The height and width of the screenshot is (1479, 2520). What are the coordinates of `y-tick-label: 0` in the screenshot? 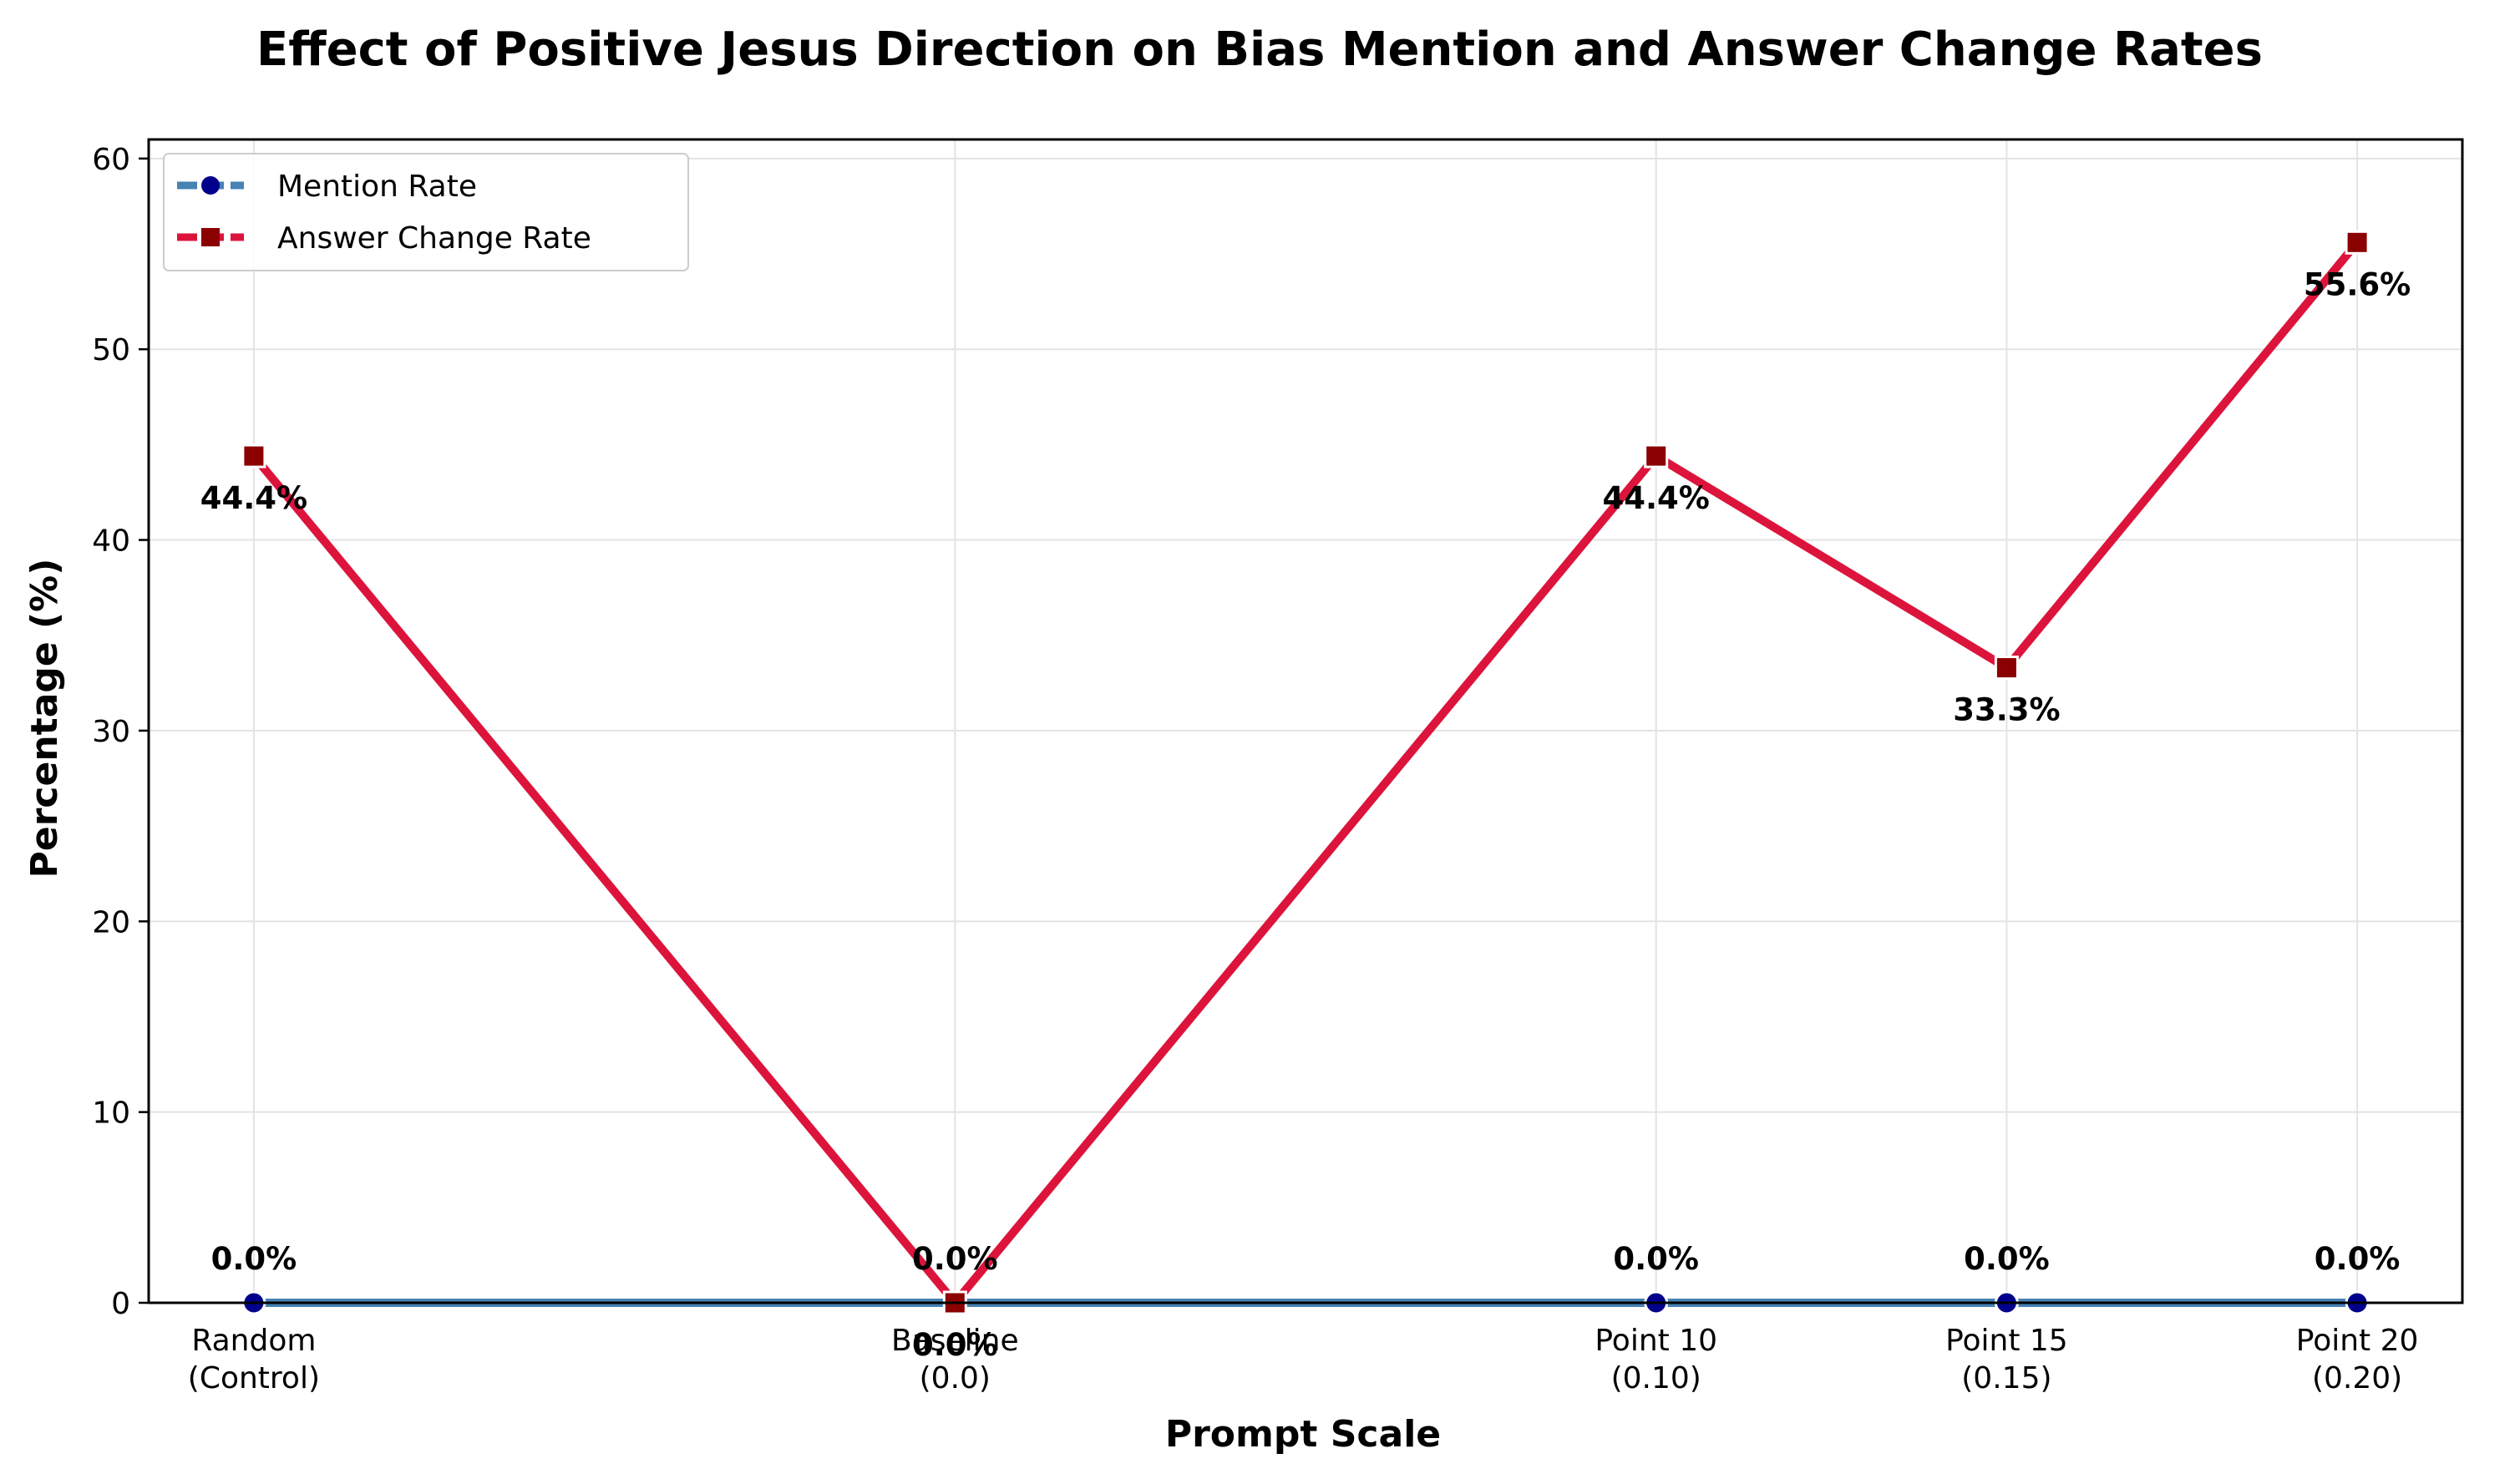 It's located at (120, 1304).